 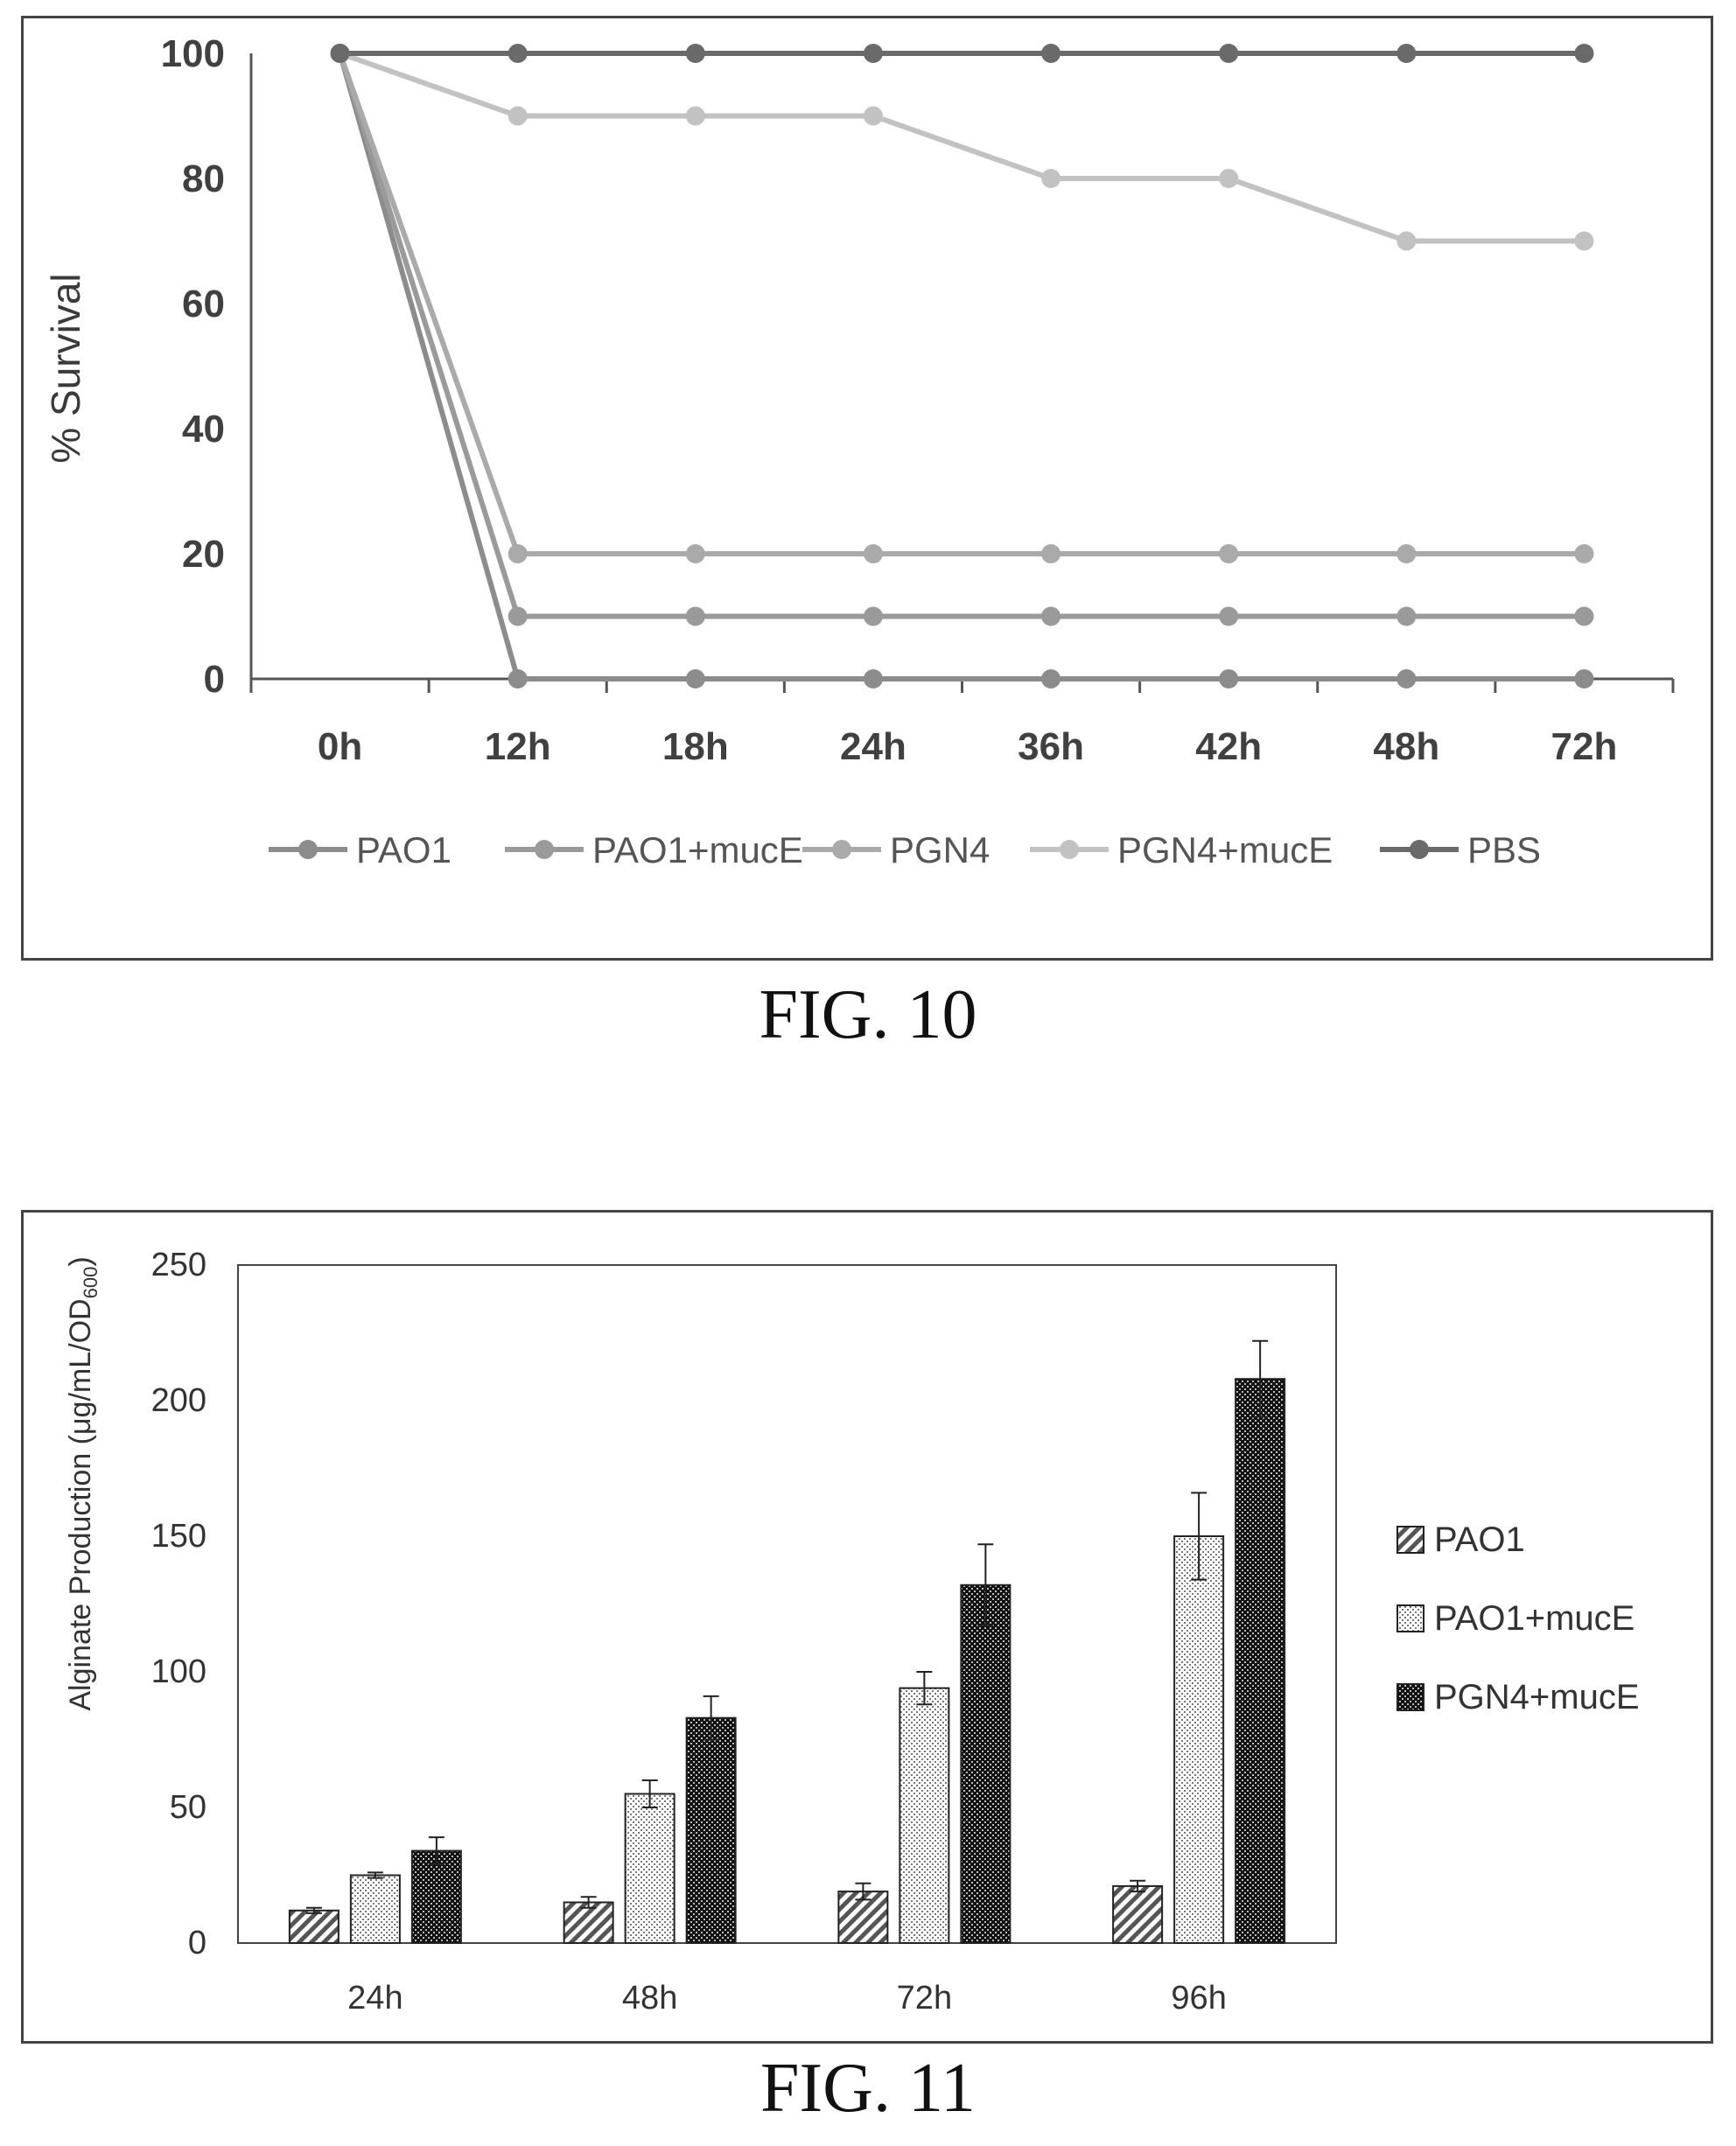 I want to click on x-tick-label: 12h, so click(x=518, y=747).